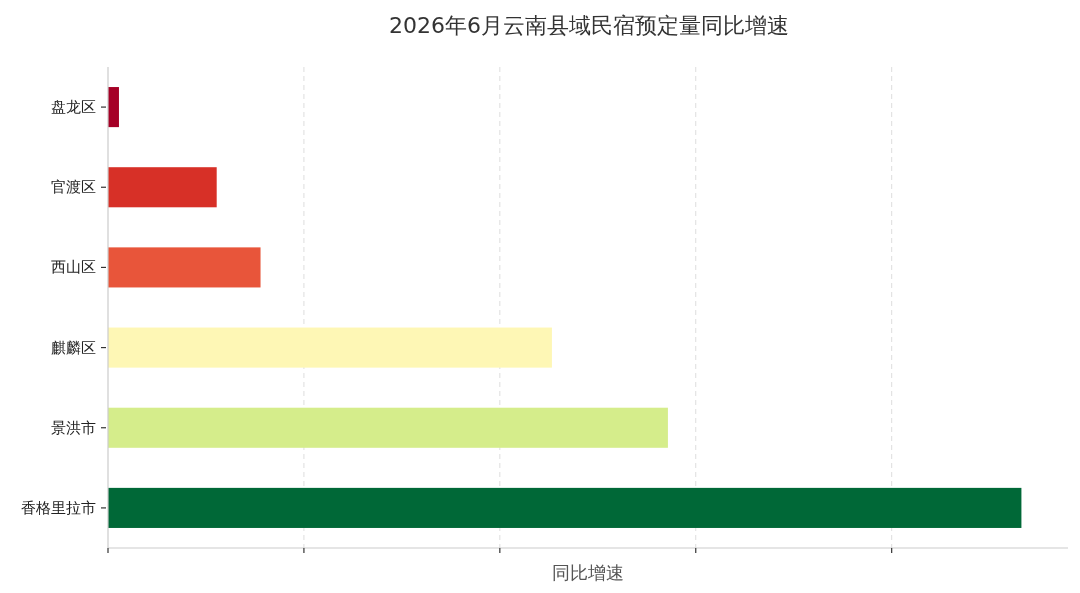 The height and width of the screenshot is (593, 1080). Describe the element at coordinates (73, 267) in the screenshot. I see `y-tick-label: 西山区` at that location.